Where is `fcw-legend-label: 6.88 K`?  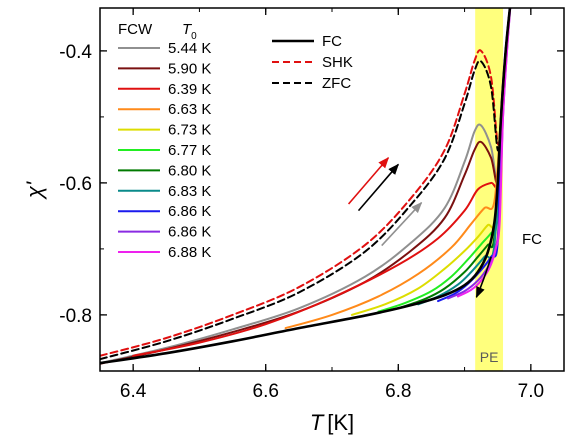 fcw-legend-label: 6.88 K is located at coordinates (189, 252).